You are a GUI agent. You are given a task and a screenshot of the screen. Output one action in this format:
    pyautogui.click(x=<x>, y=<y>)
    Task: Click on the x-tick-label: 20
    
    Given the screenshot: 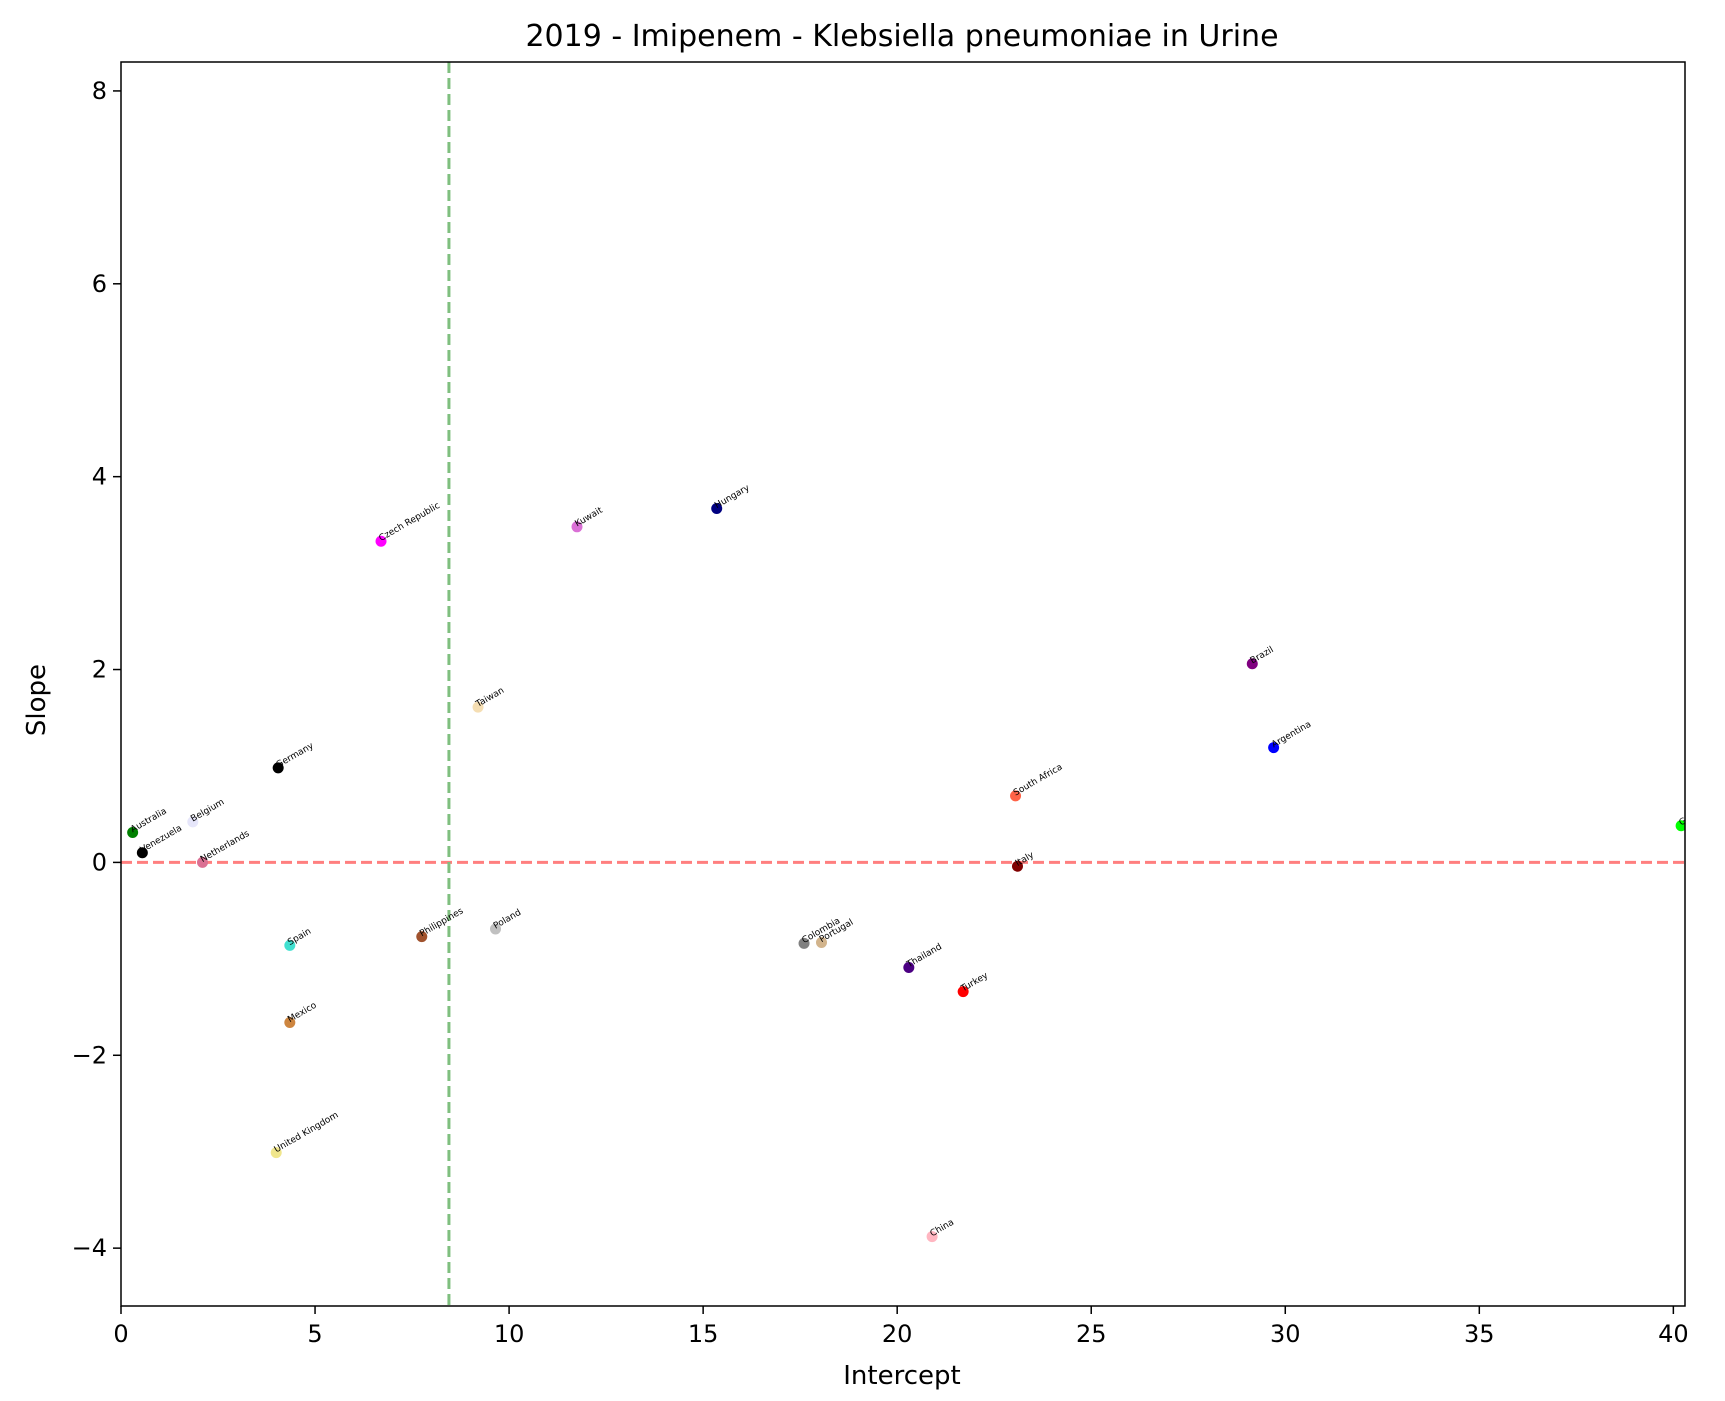 What is the action you would take?
    pyautogui.click(x=897, y=1334)
    